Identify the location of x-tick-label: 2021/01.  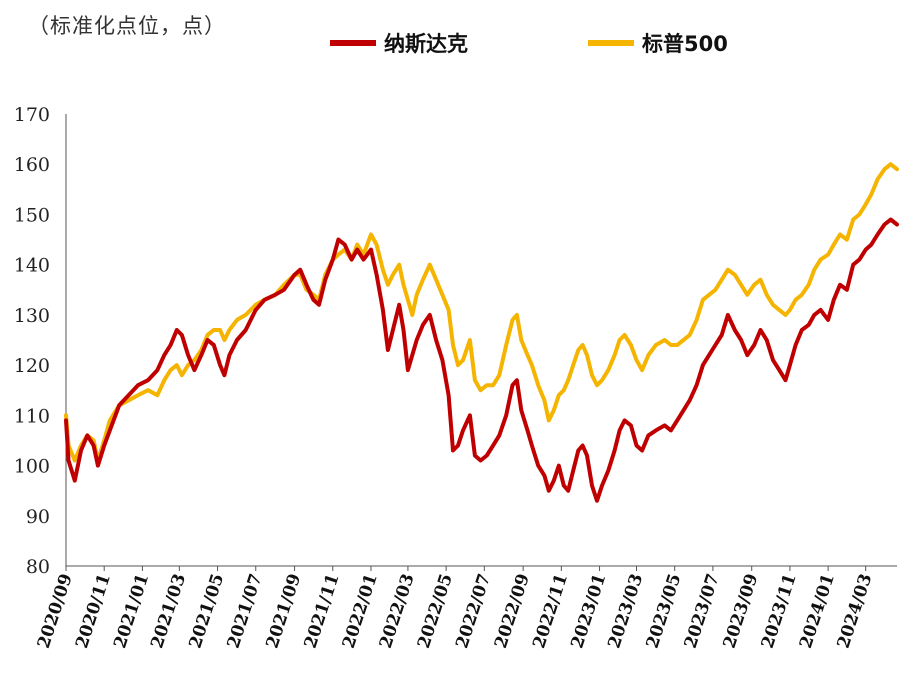
(131, 611).